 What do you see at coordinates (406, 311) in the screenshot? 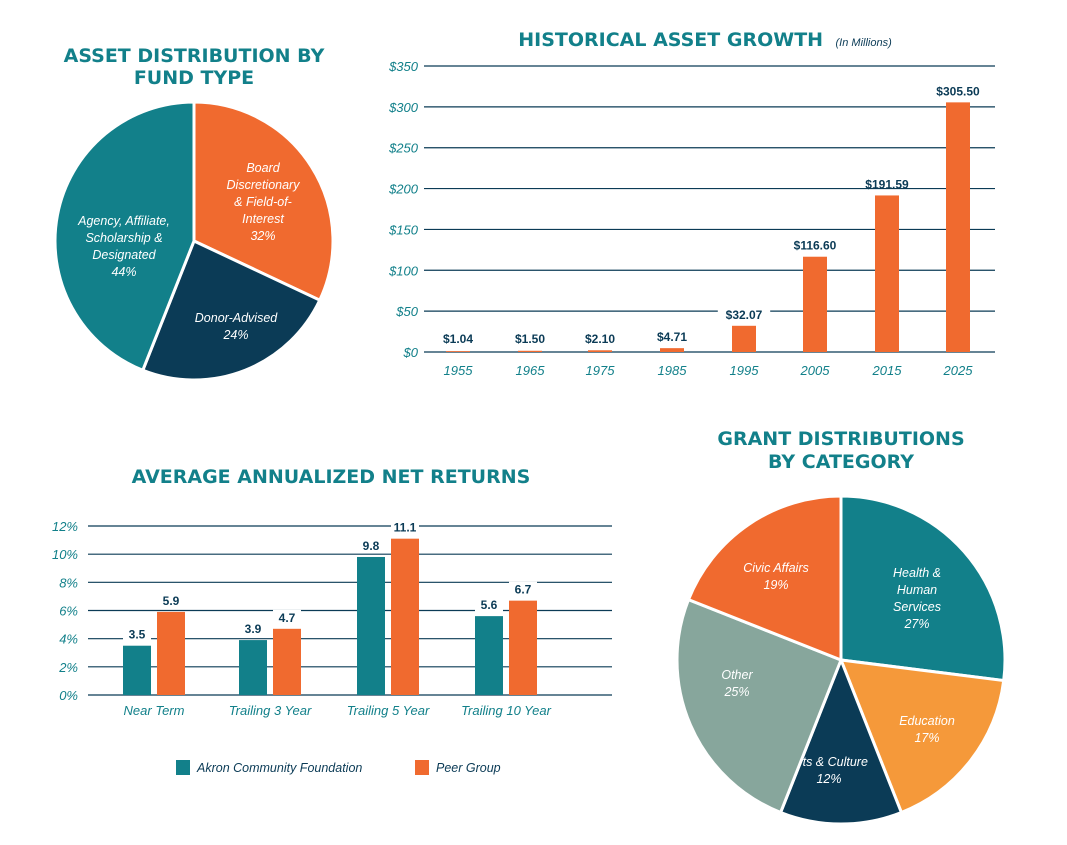
I see `y-tick-label: $50` at bounding box center [406, 311].